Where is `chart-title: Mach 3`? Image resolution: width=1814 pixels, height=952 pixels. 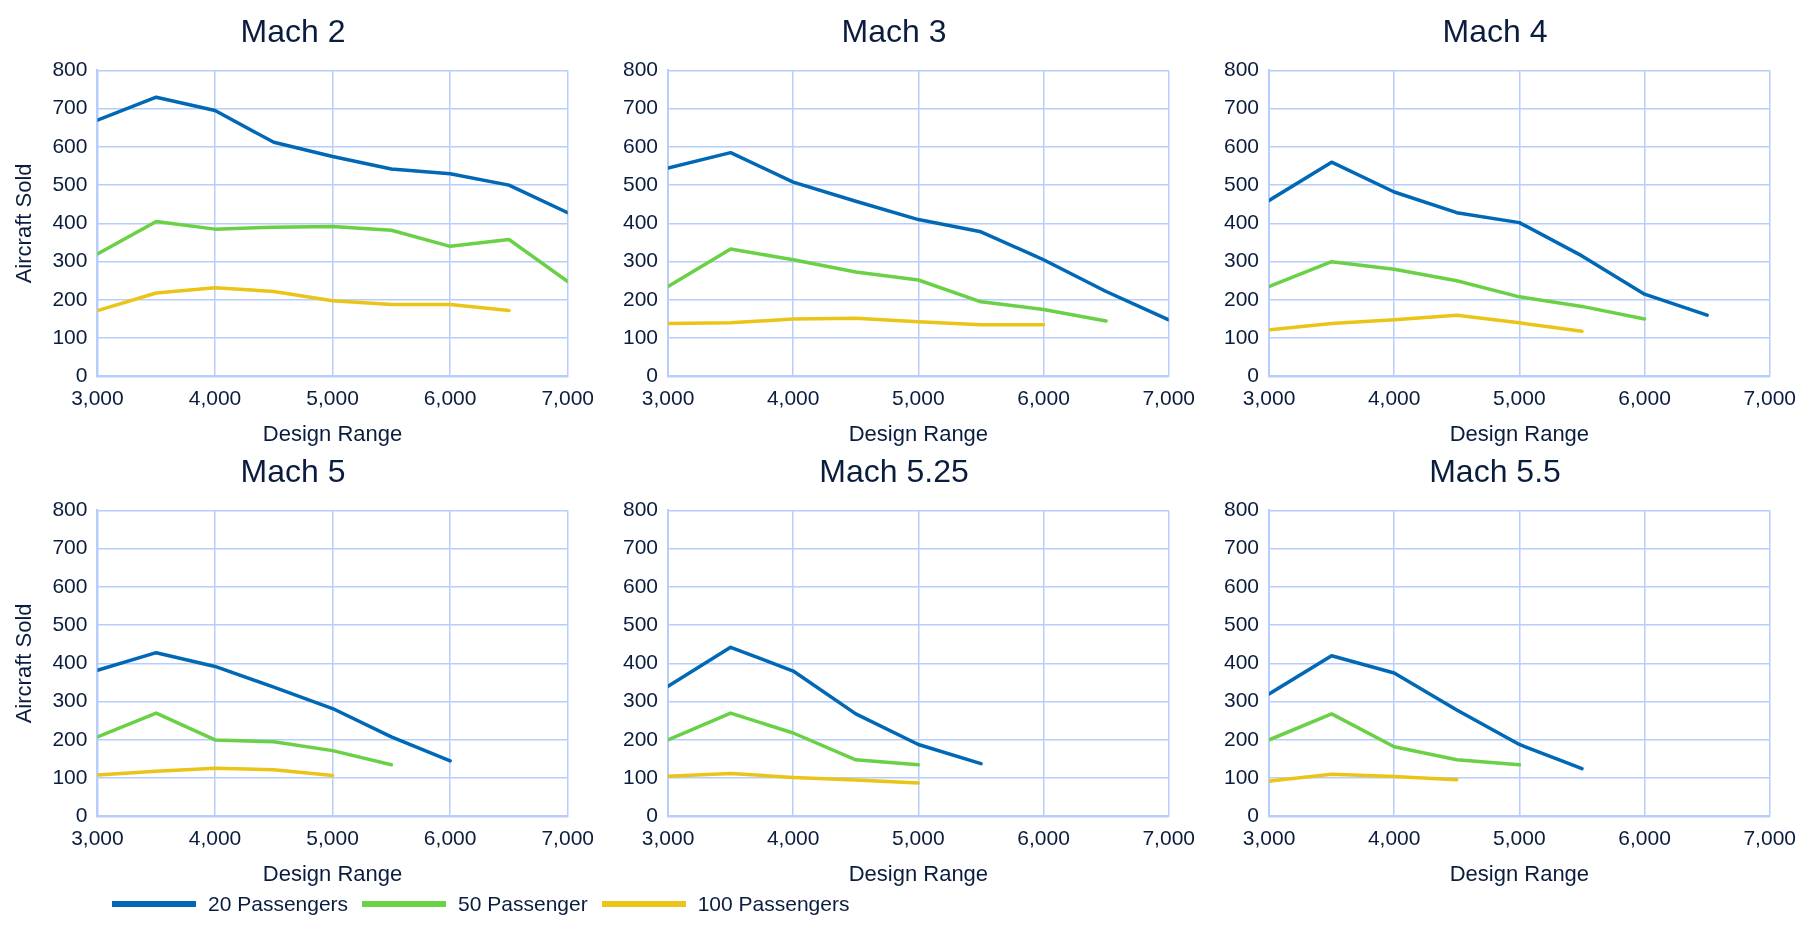 chart-title: Mach 3 is located at coordinates (894, 31).